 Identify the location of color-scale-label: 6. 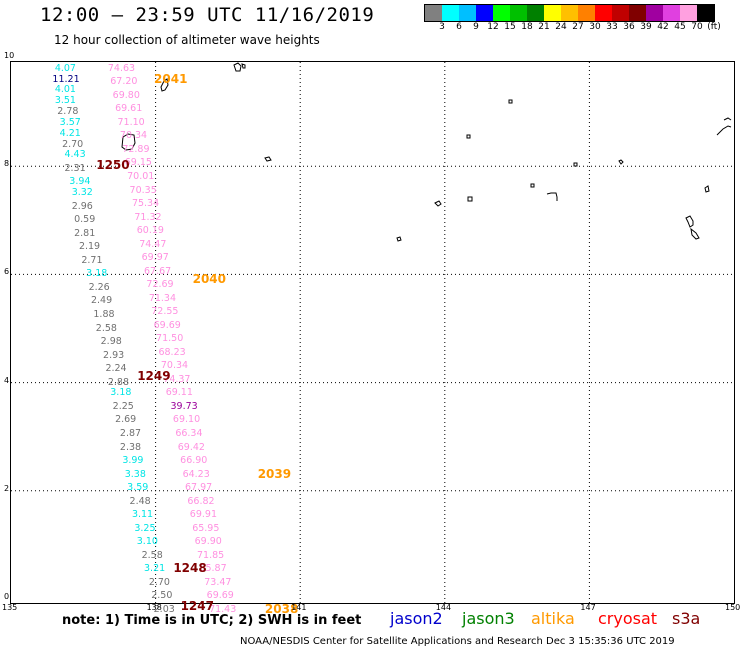
(459, 27).